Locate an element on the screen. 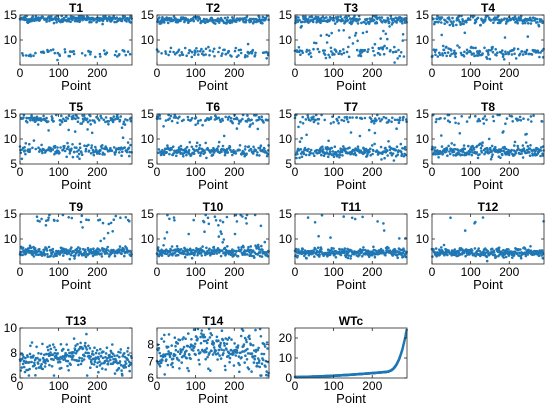 This screenshot has width=550, height=413. subplot-title: T13 is located at coordinates (76, 321).